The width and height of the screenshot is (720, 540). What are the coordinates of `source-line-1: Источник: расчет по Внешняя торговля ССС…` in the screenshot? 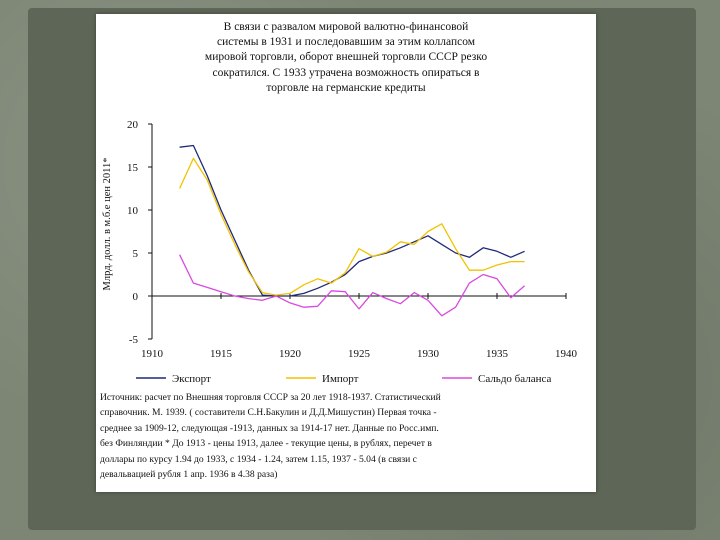 It's located at (270, 397).